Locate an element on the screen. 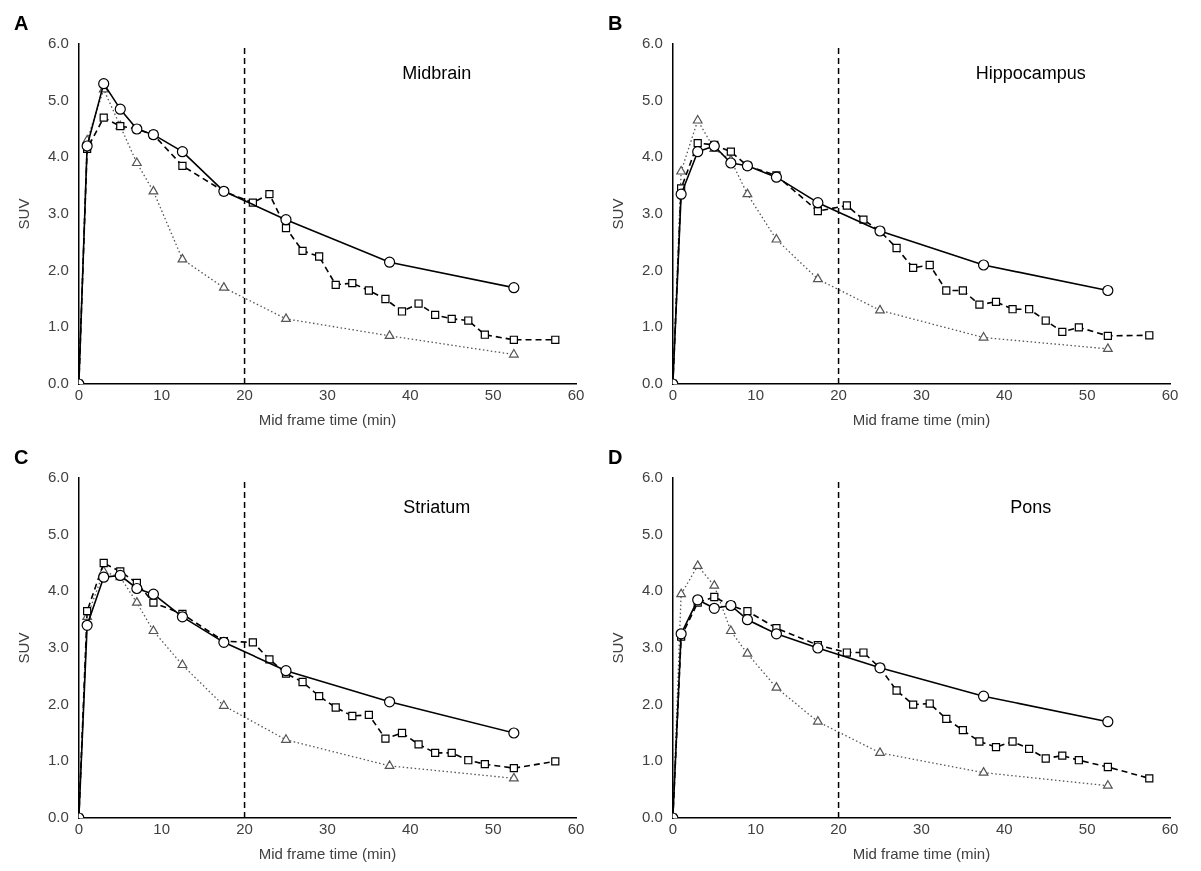 The image size is (1201, 871). chart-title: A is located at coordinates (21, 23).